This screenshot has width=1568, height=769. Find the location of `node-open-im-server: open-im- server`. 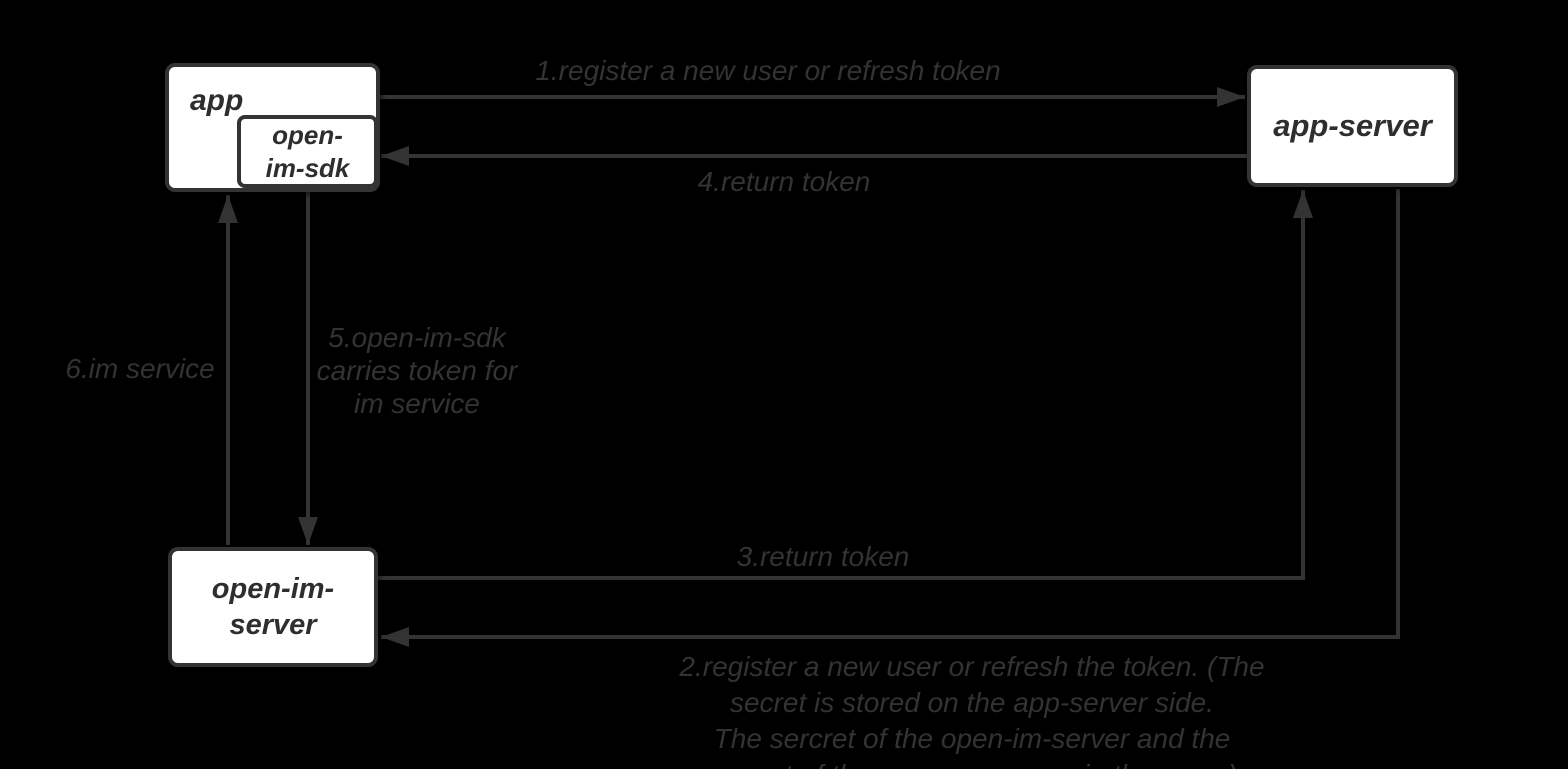

node-open-im-server: open-im- server is located at coordinates (273, 607).